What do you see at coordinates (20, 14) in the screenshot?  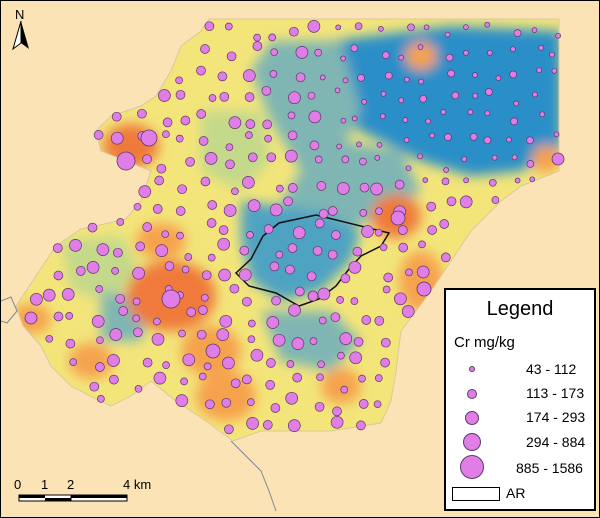 I see `north-label: N` at bounding box center [20, 14].